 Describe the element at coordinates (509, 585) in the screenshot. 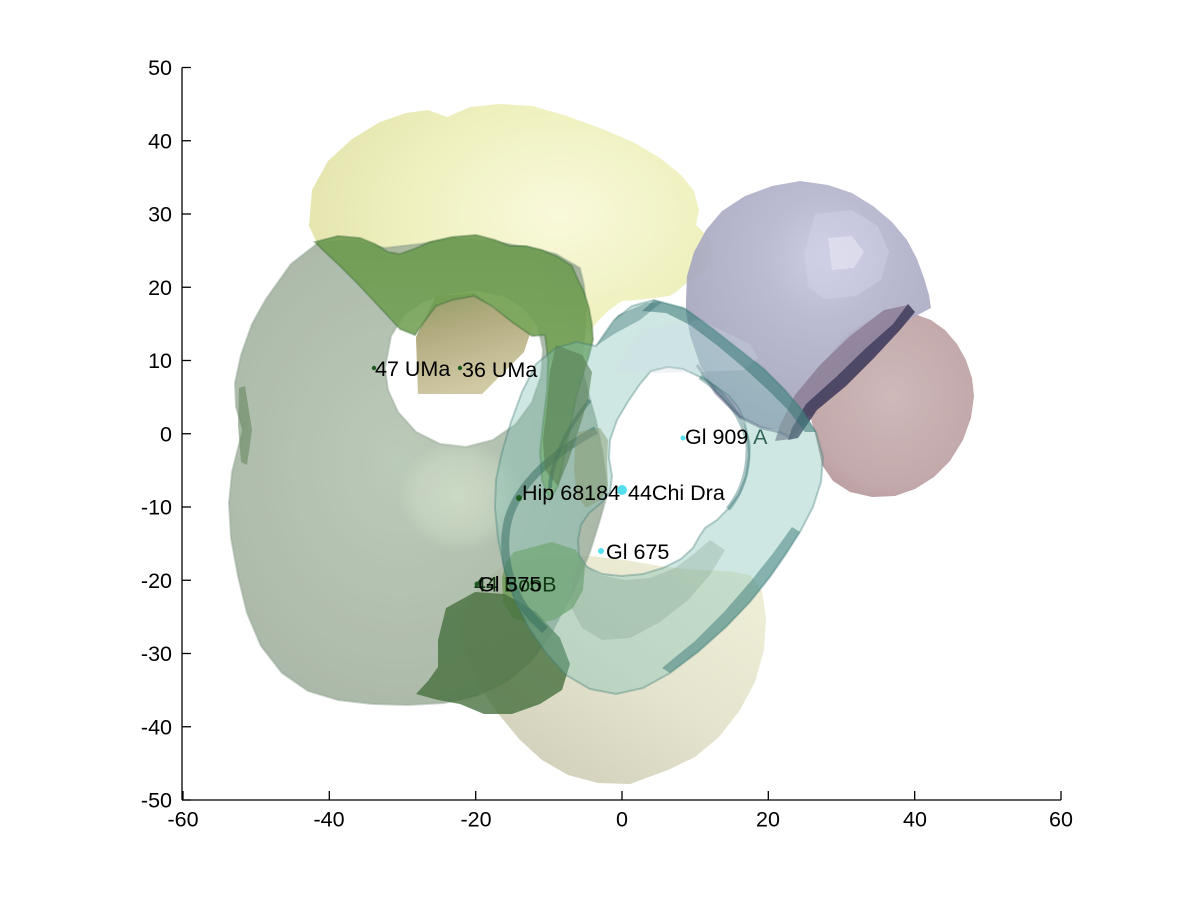

I see `svg-text: Gl 575` at that location.